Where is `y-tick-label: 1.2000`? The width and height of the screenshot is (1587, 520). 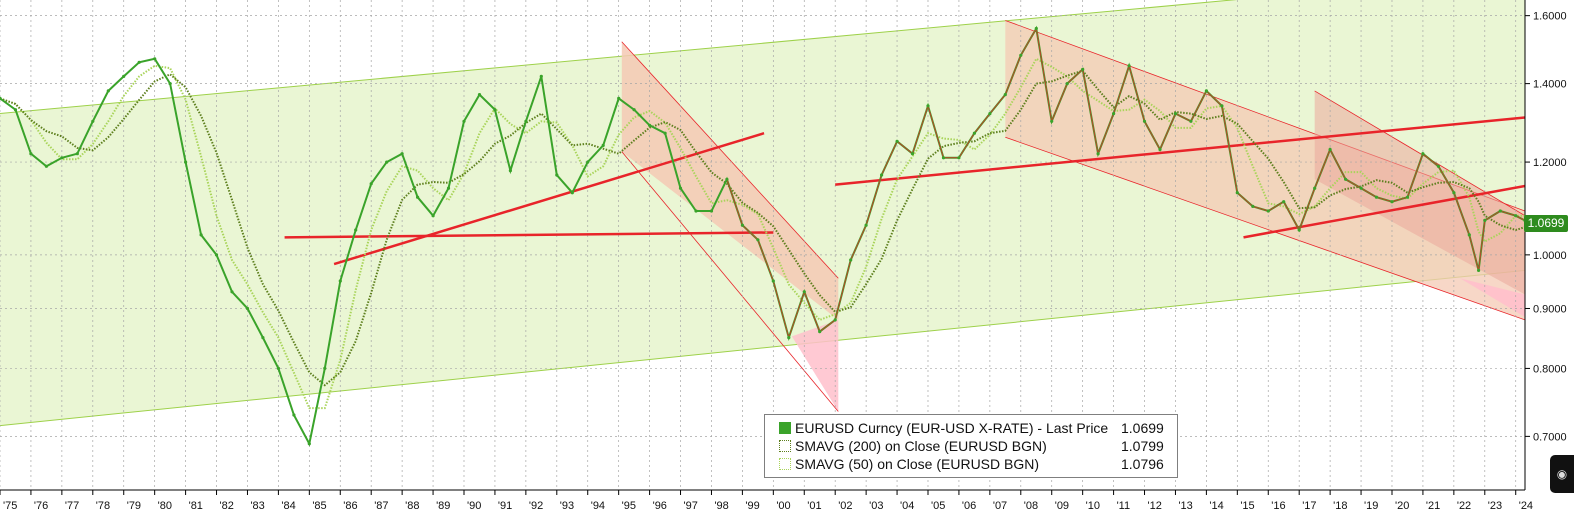
y-tick-label: 1.2000 is located at coordinates (1550, 163).